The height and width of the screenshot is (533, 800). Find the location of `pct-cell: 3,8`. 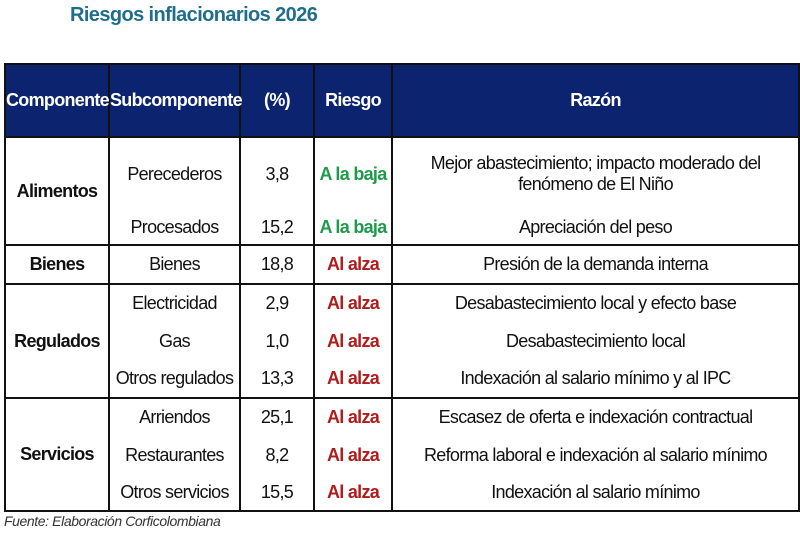

pct-cell: 3,8 is located at coordinates (277, 173).